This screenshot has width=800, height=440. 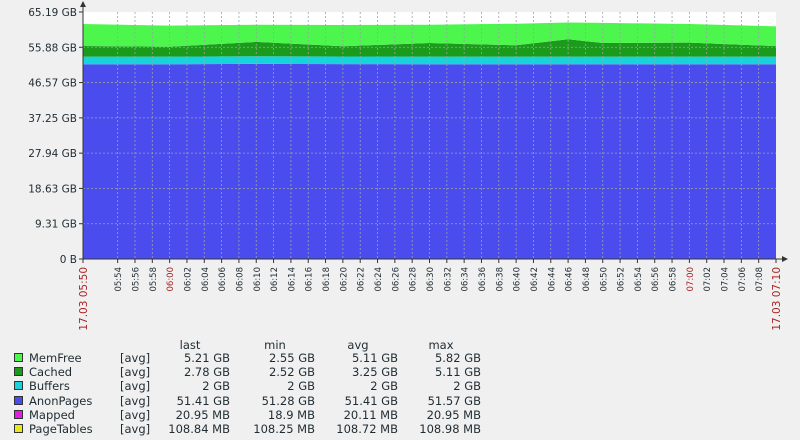 I want to click on legend-value-last: 5.21 GB, so click(x=206, y=358).